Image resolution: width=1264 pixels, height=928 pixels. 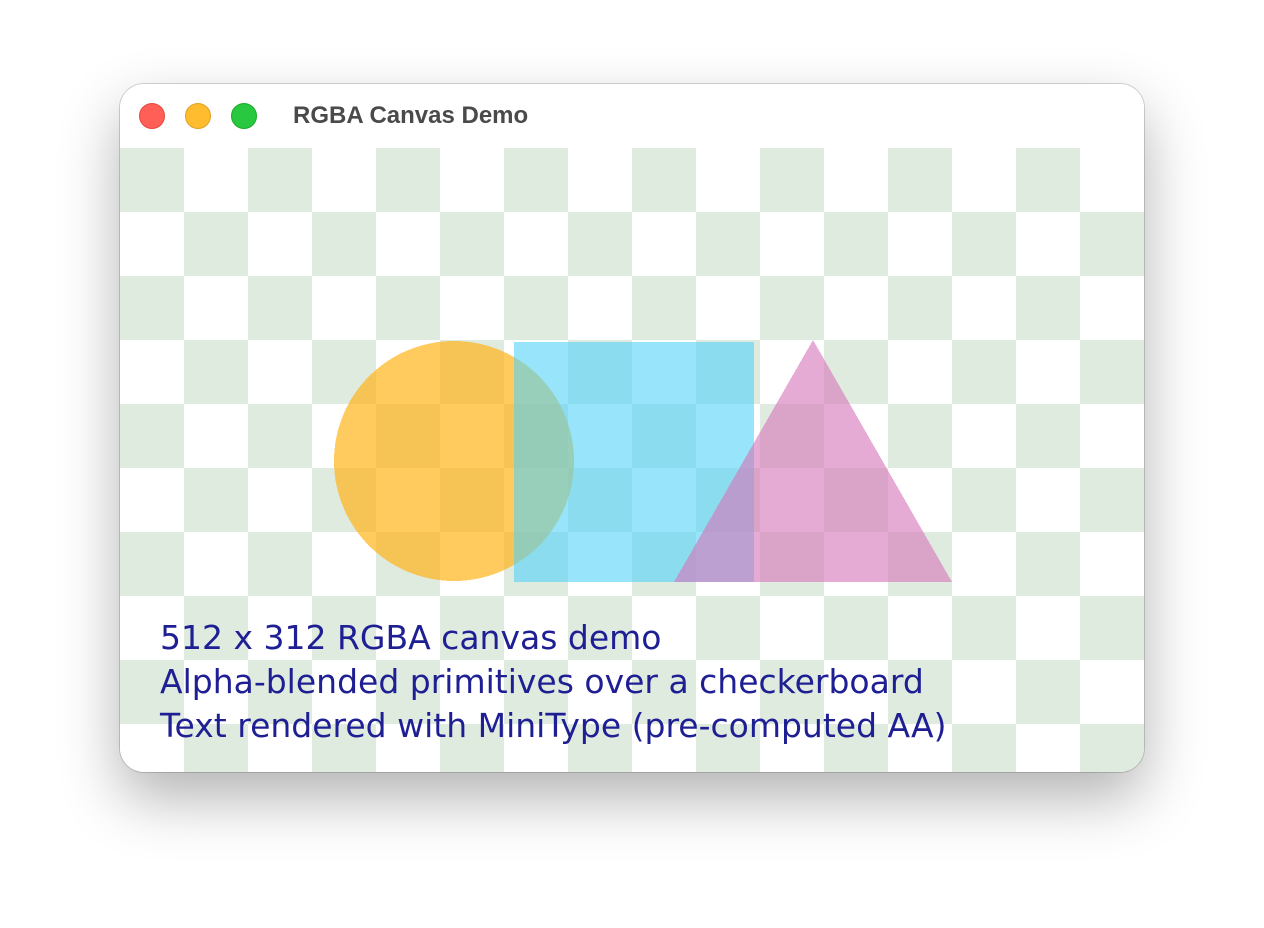 What do you see at coordinates (632, 116) in the screenshot?
I see `title-bar: RGBA Canvas Demo` at bounding box center [632, 116].